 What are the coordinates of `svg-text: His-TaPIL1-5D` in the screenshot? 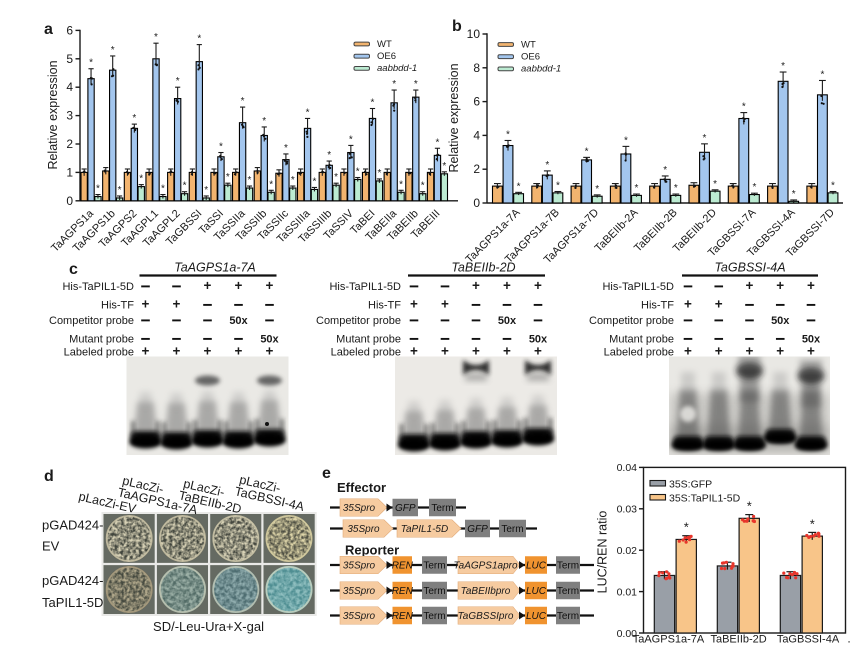 It's located at (365, 287).